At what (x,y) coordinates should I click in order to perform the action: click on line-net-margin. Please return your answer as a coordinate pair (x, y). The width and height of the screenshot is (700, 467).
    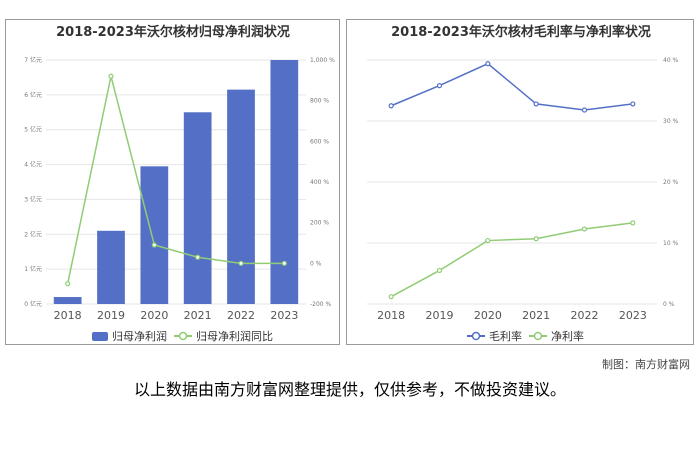
    Looking at the image, I should click on (511, 260).